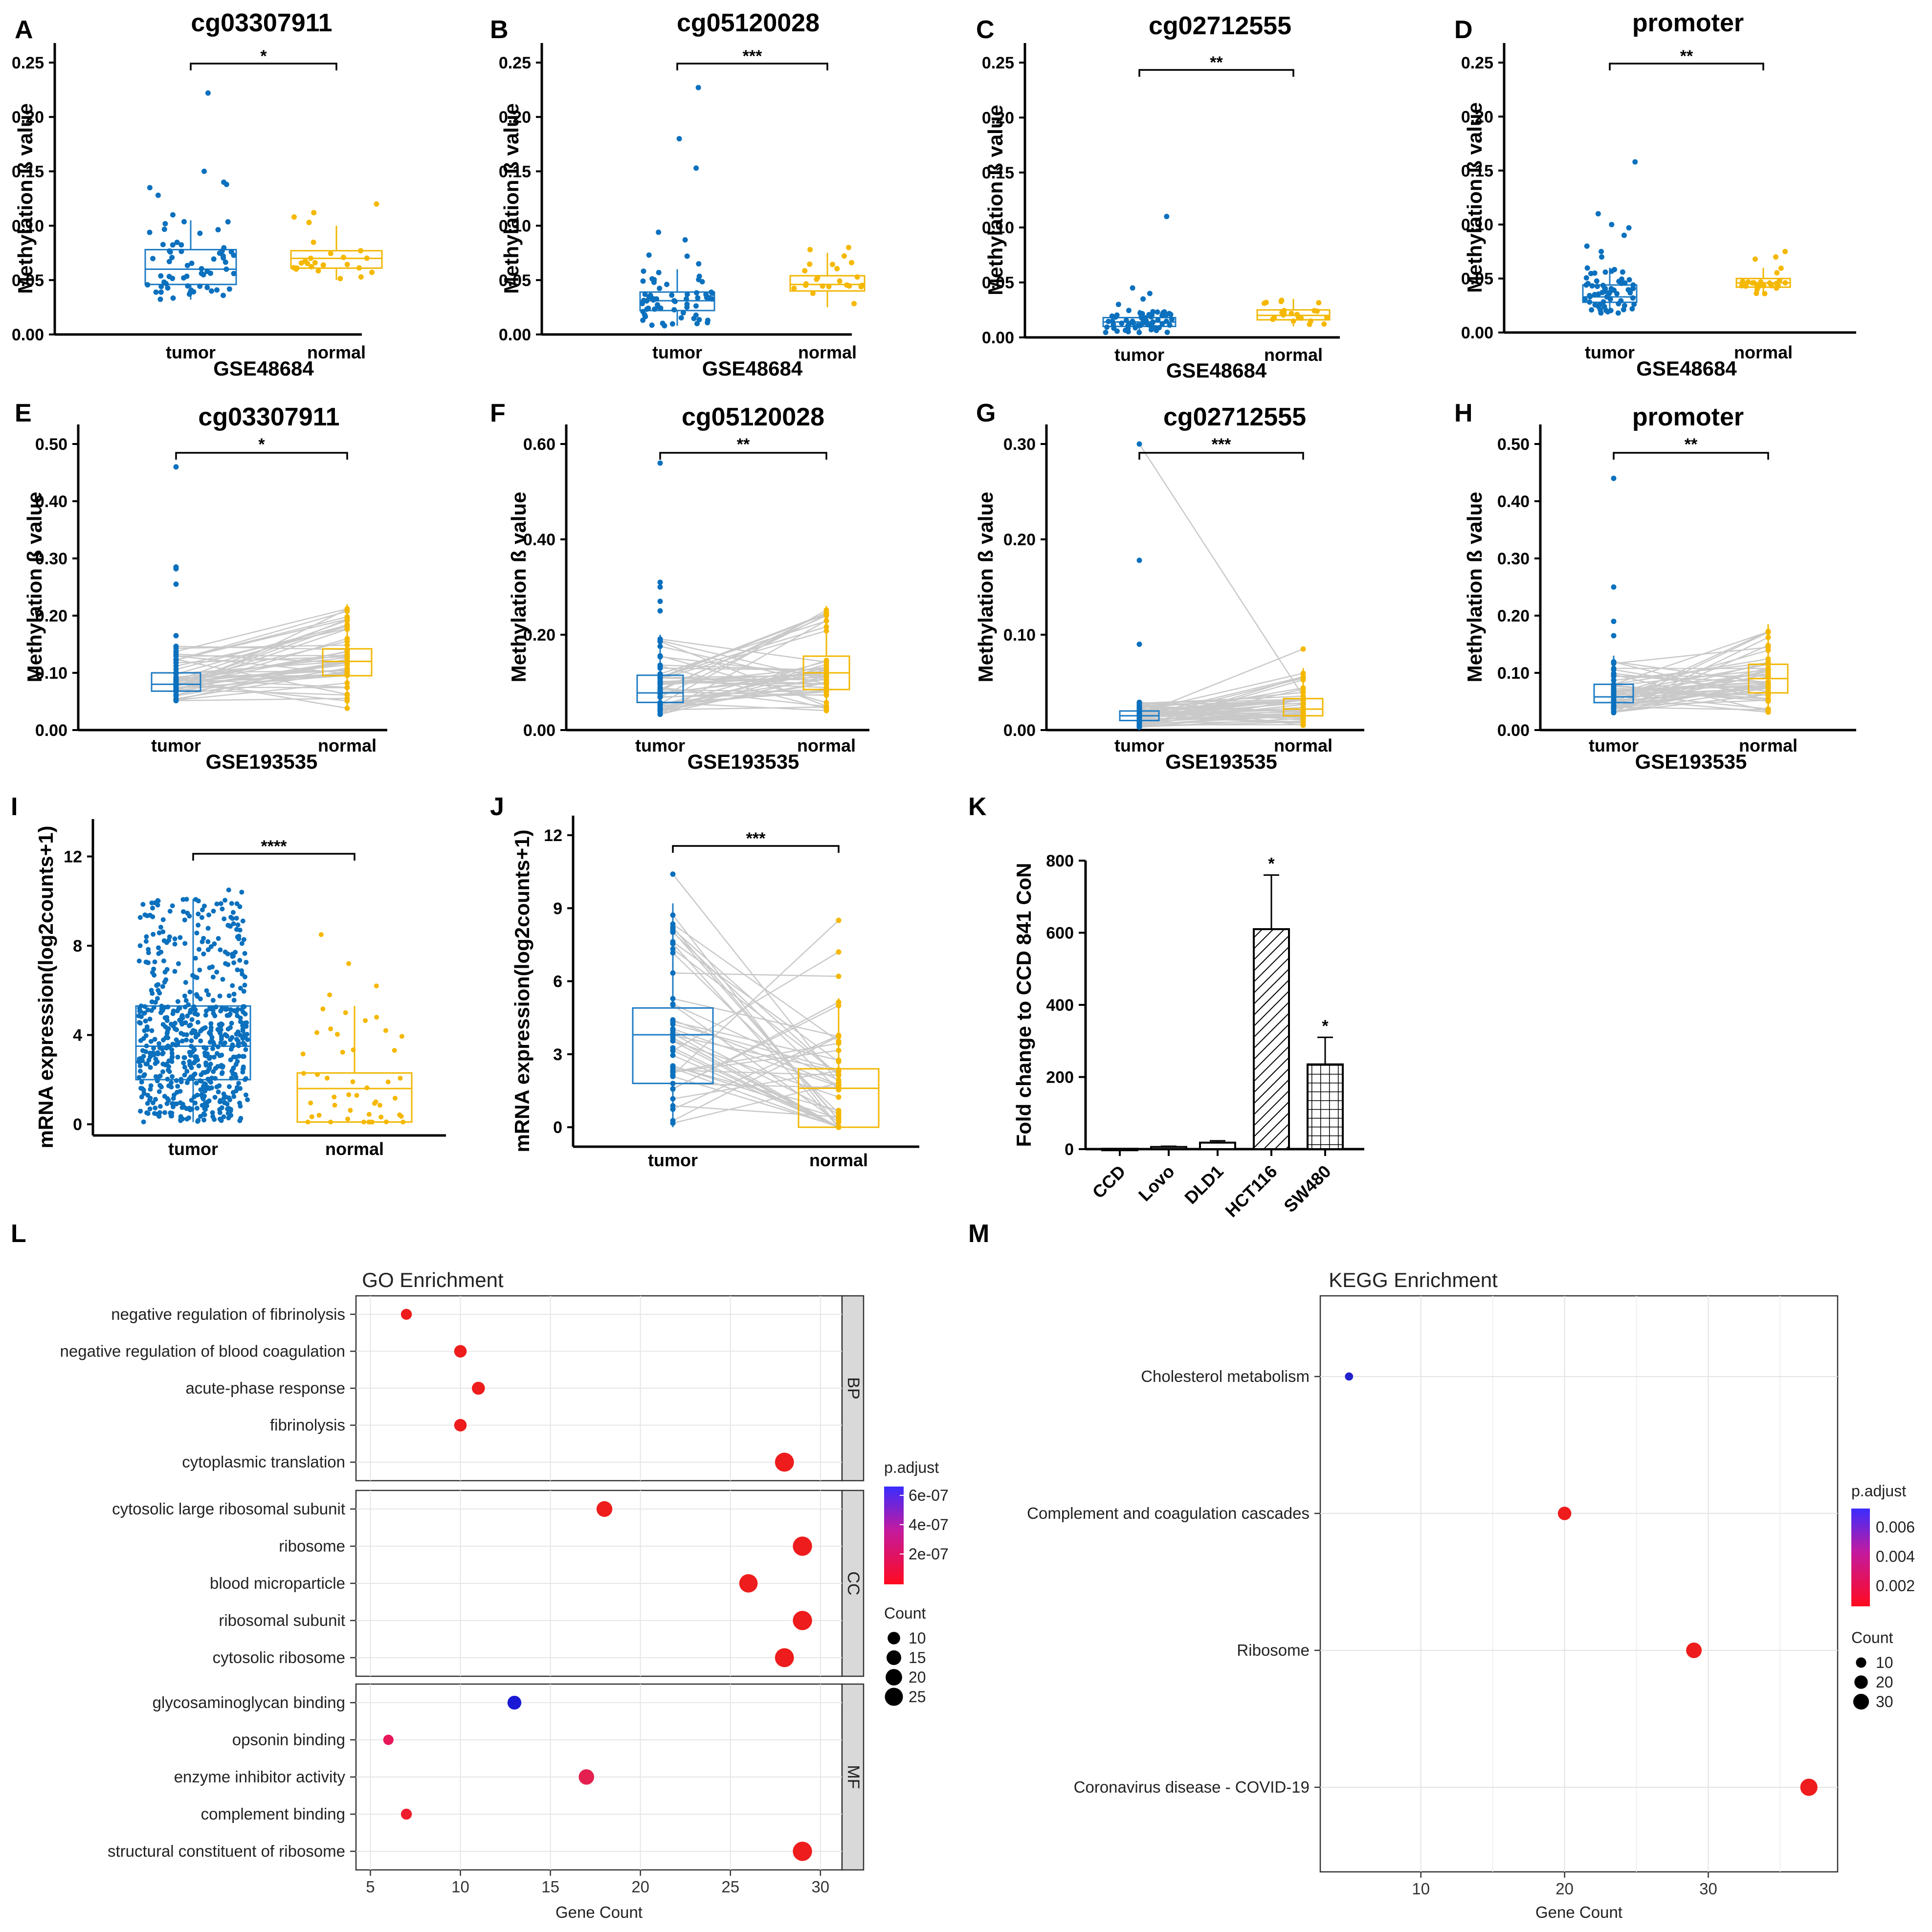 The image size is (1932, 1932). Describe the element at coordinates (25, 198) in the screenshot. I see `y-axis-label: Methylation ß value` at that location.